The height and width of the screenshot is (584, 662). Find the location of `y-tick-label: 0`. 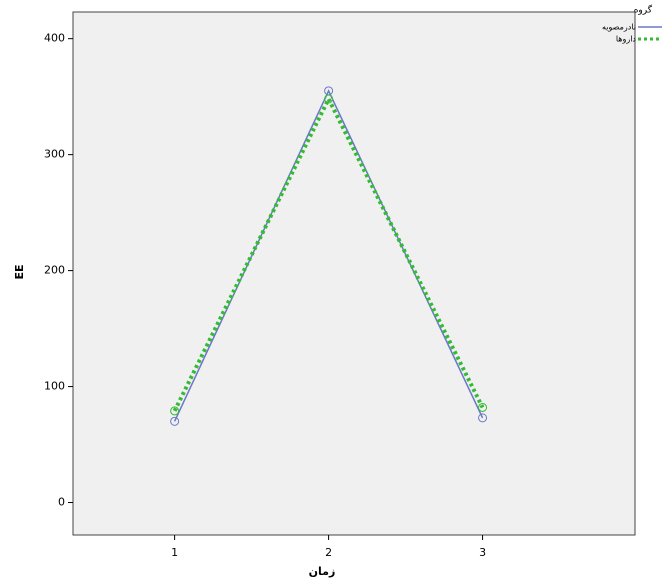

y-tick-label: 0 is located at coordinates (61, 502).